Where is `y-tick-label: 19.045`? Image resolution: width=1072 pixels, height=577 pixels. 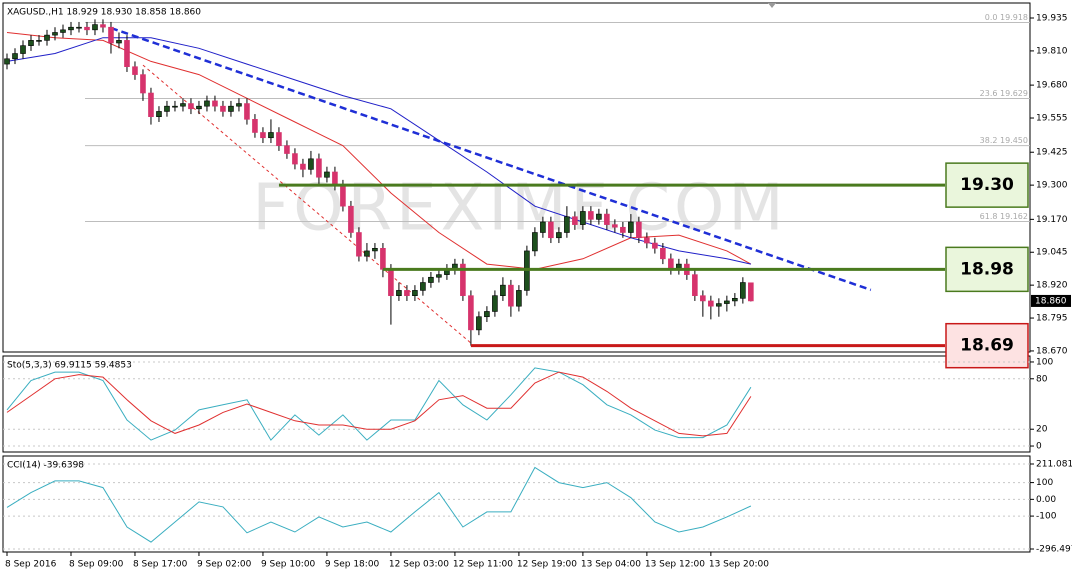 y-tick-label: 19.045 is located at coordinates (1052, 253).